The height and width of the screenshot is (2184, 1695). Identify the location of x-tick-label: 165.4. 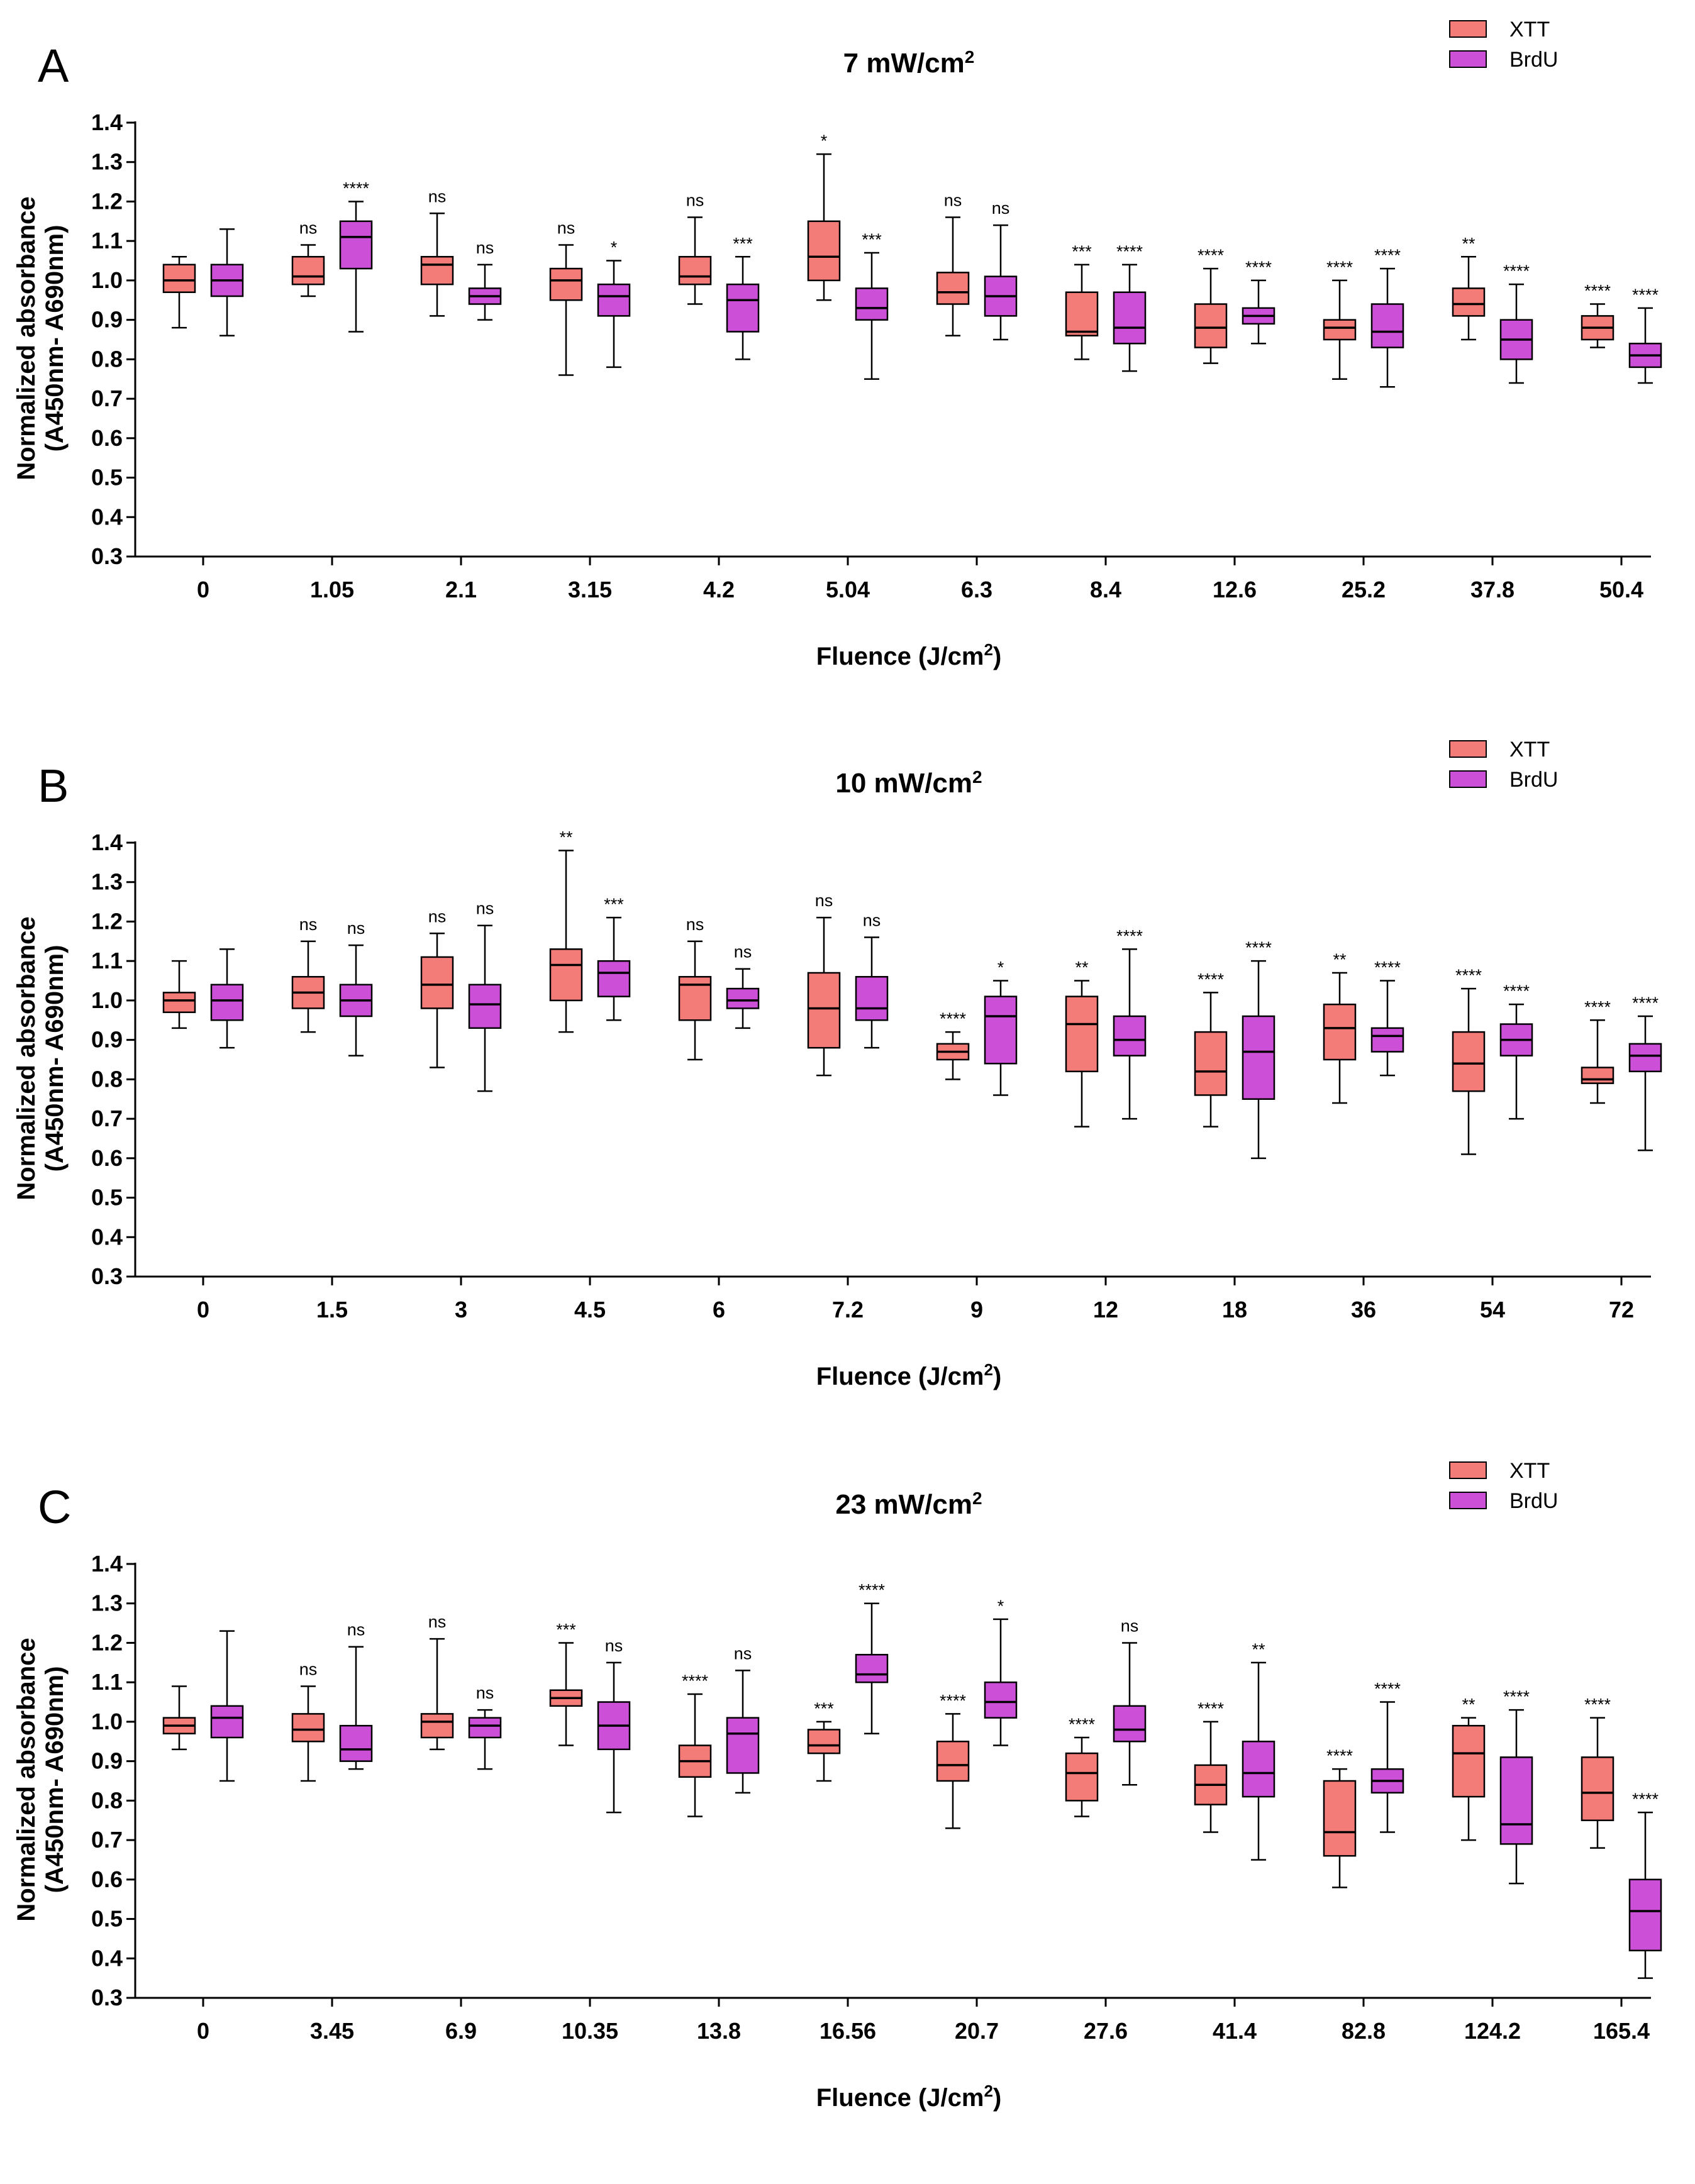
(1621, 2031).